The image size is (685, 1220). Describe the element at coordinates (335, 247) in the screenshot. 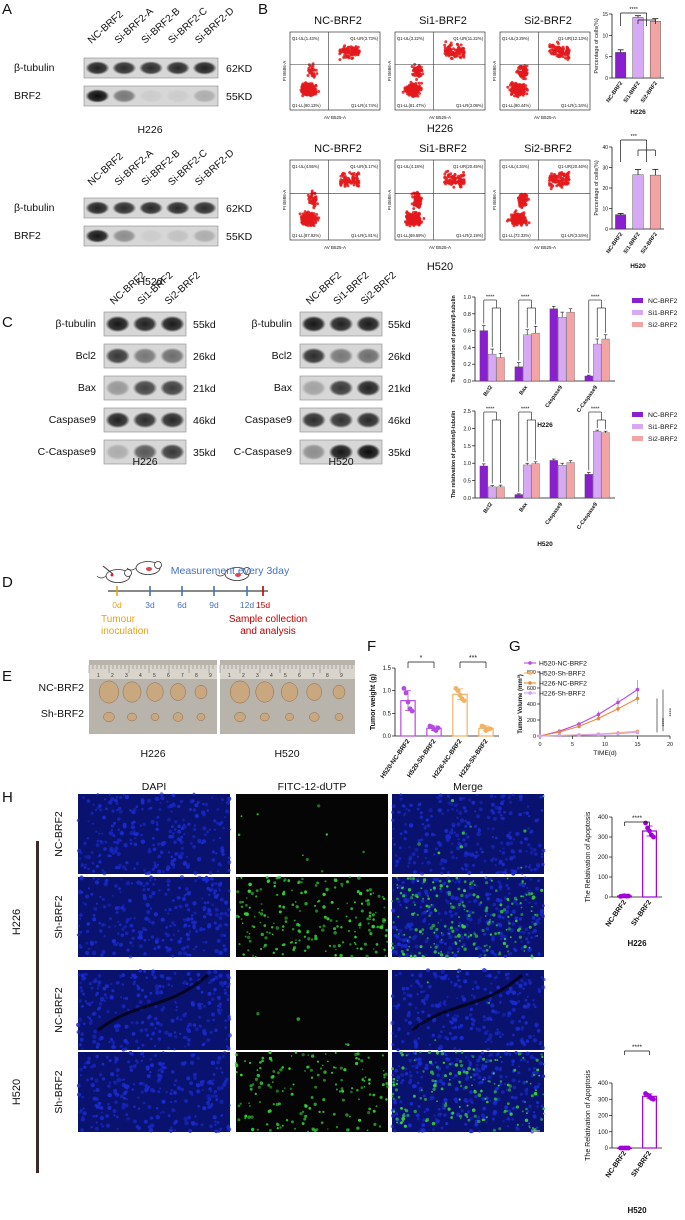

I see `flow-x-axis: AV B525-A` at that location.